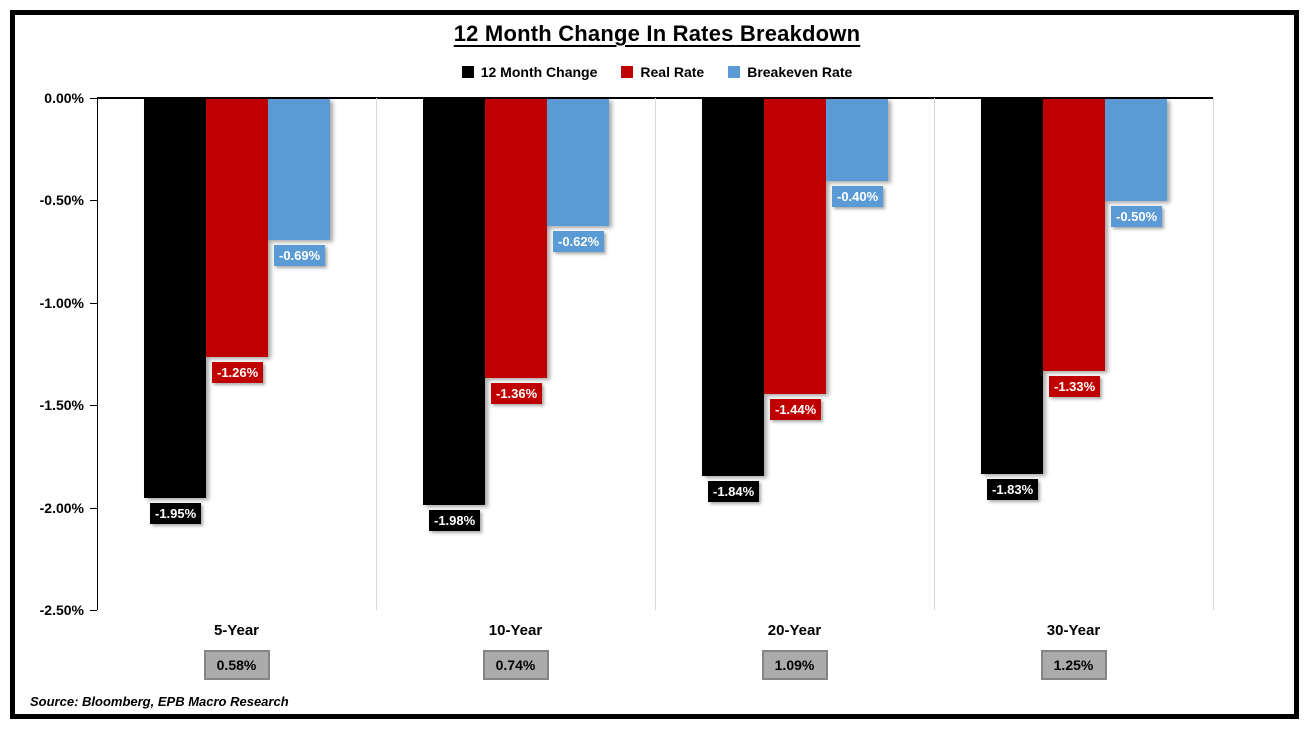 Image resolution: width=1314 pixels, height=745 pixels. I want to click on legend-item-real-rate: Real Rate, so click(662, 72).